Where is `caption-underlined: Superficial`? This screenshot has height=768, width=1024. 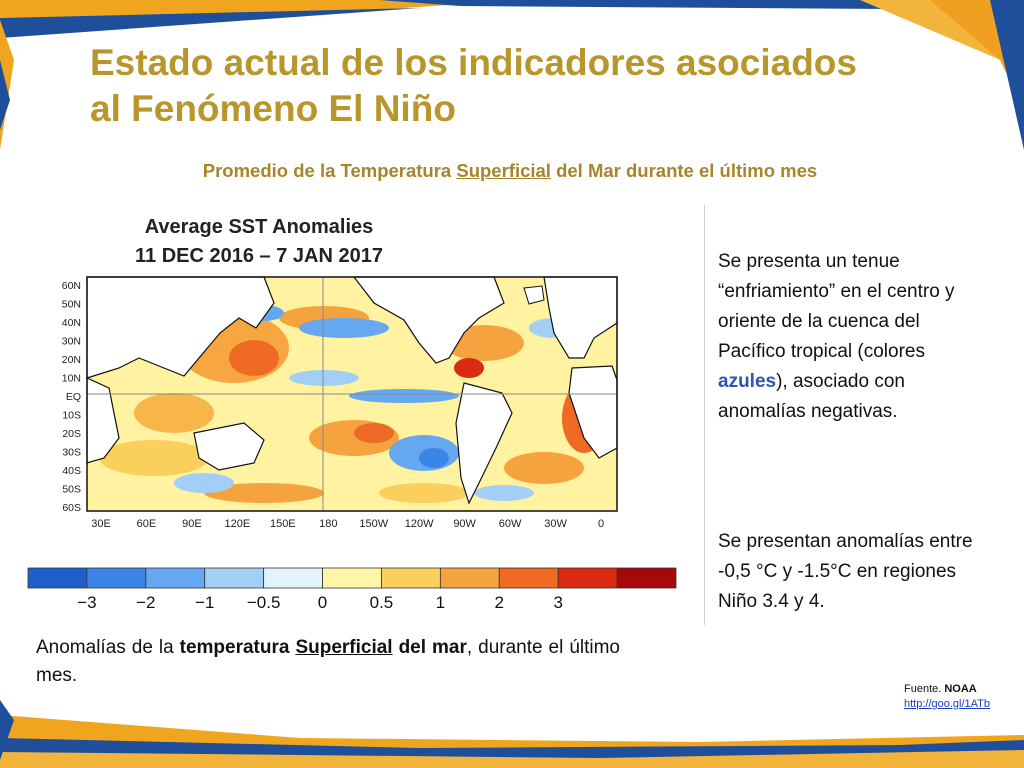 caption-underlined: Superficial is located at coordinates (344, 647).